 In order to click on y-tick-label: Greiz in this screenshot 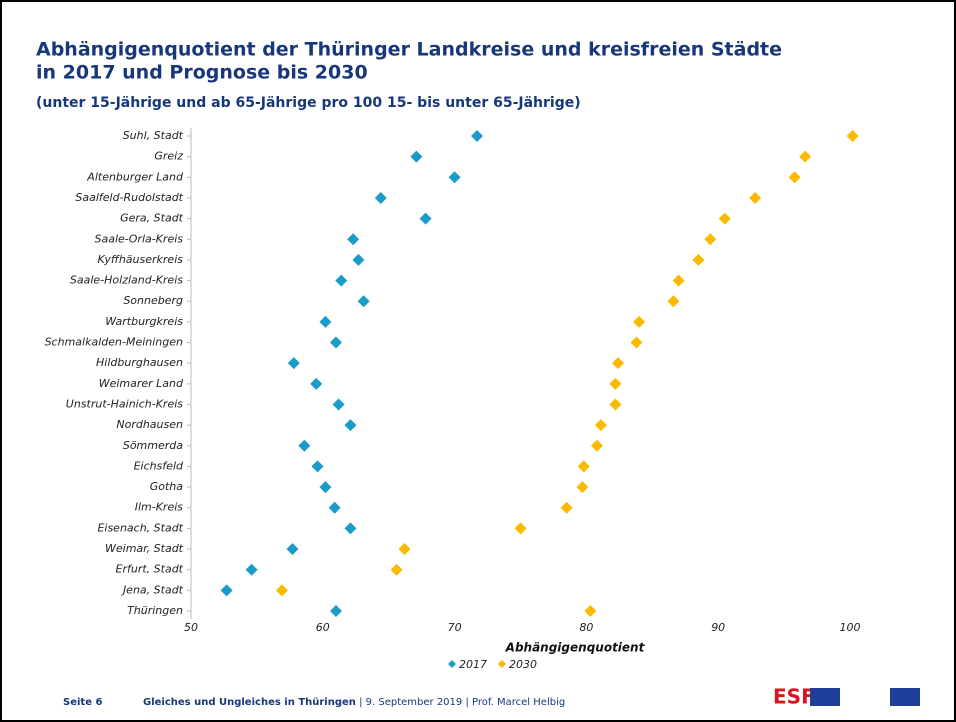, I will do `click(168, 156)`.